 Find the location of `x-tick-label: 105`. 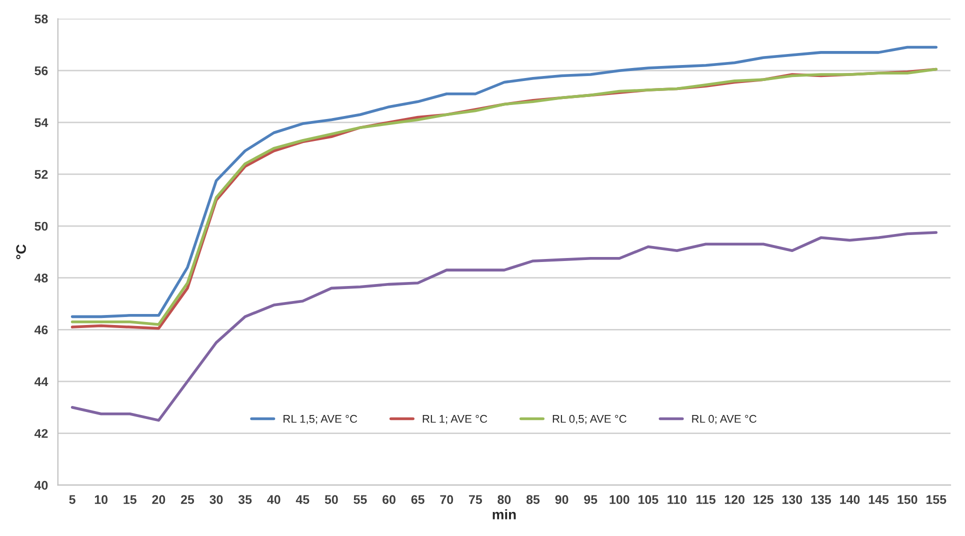

x-tick-label: 105 is located at coordinates (648, 499).